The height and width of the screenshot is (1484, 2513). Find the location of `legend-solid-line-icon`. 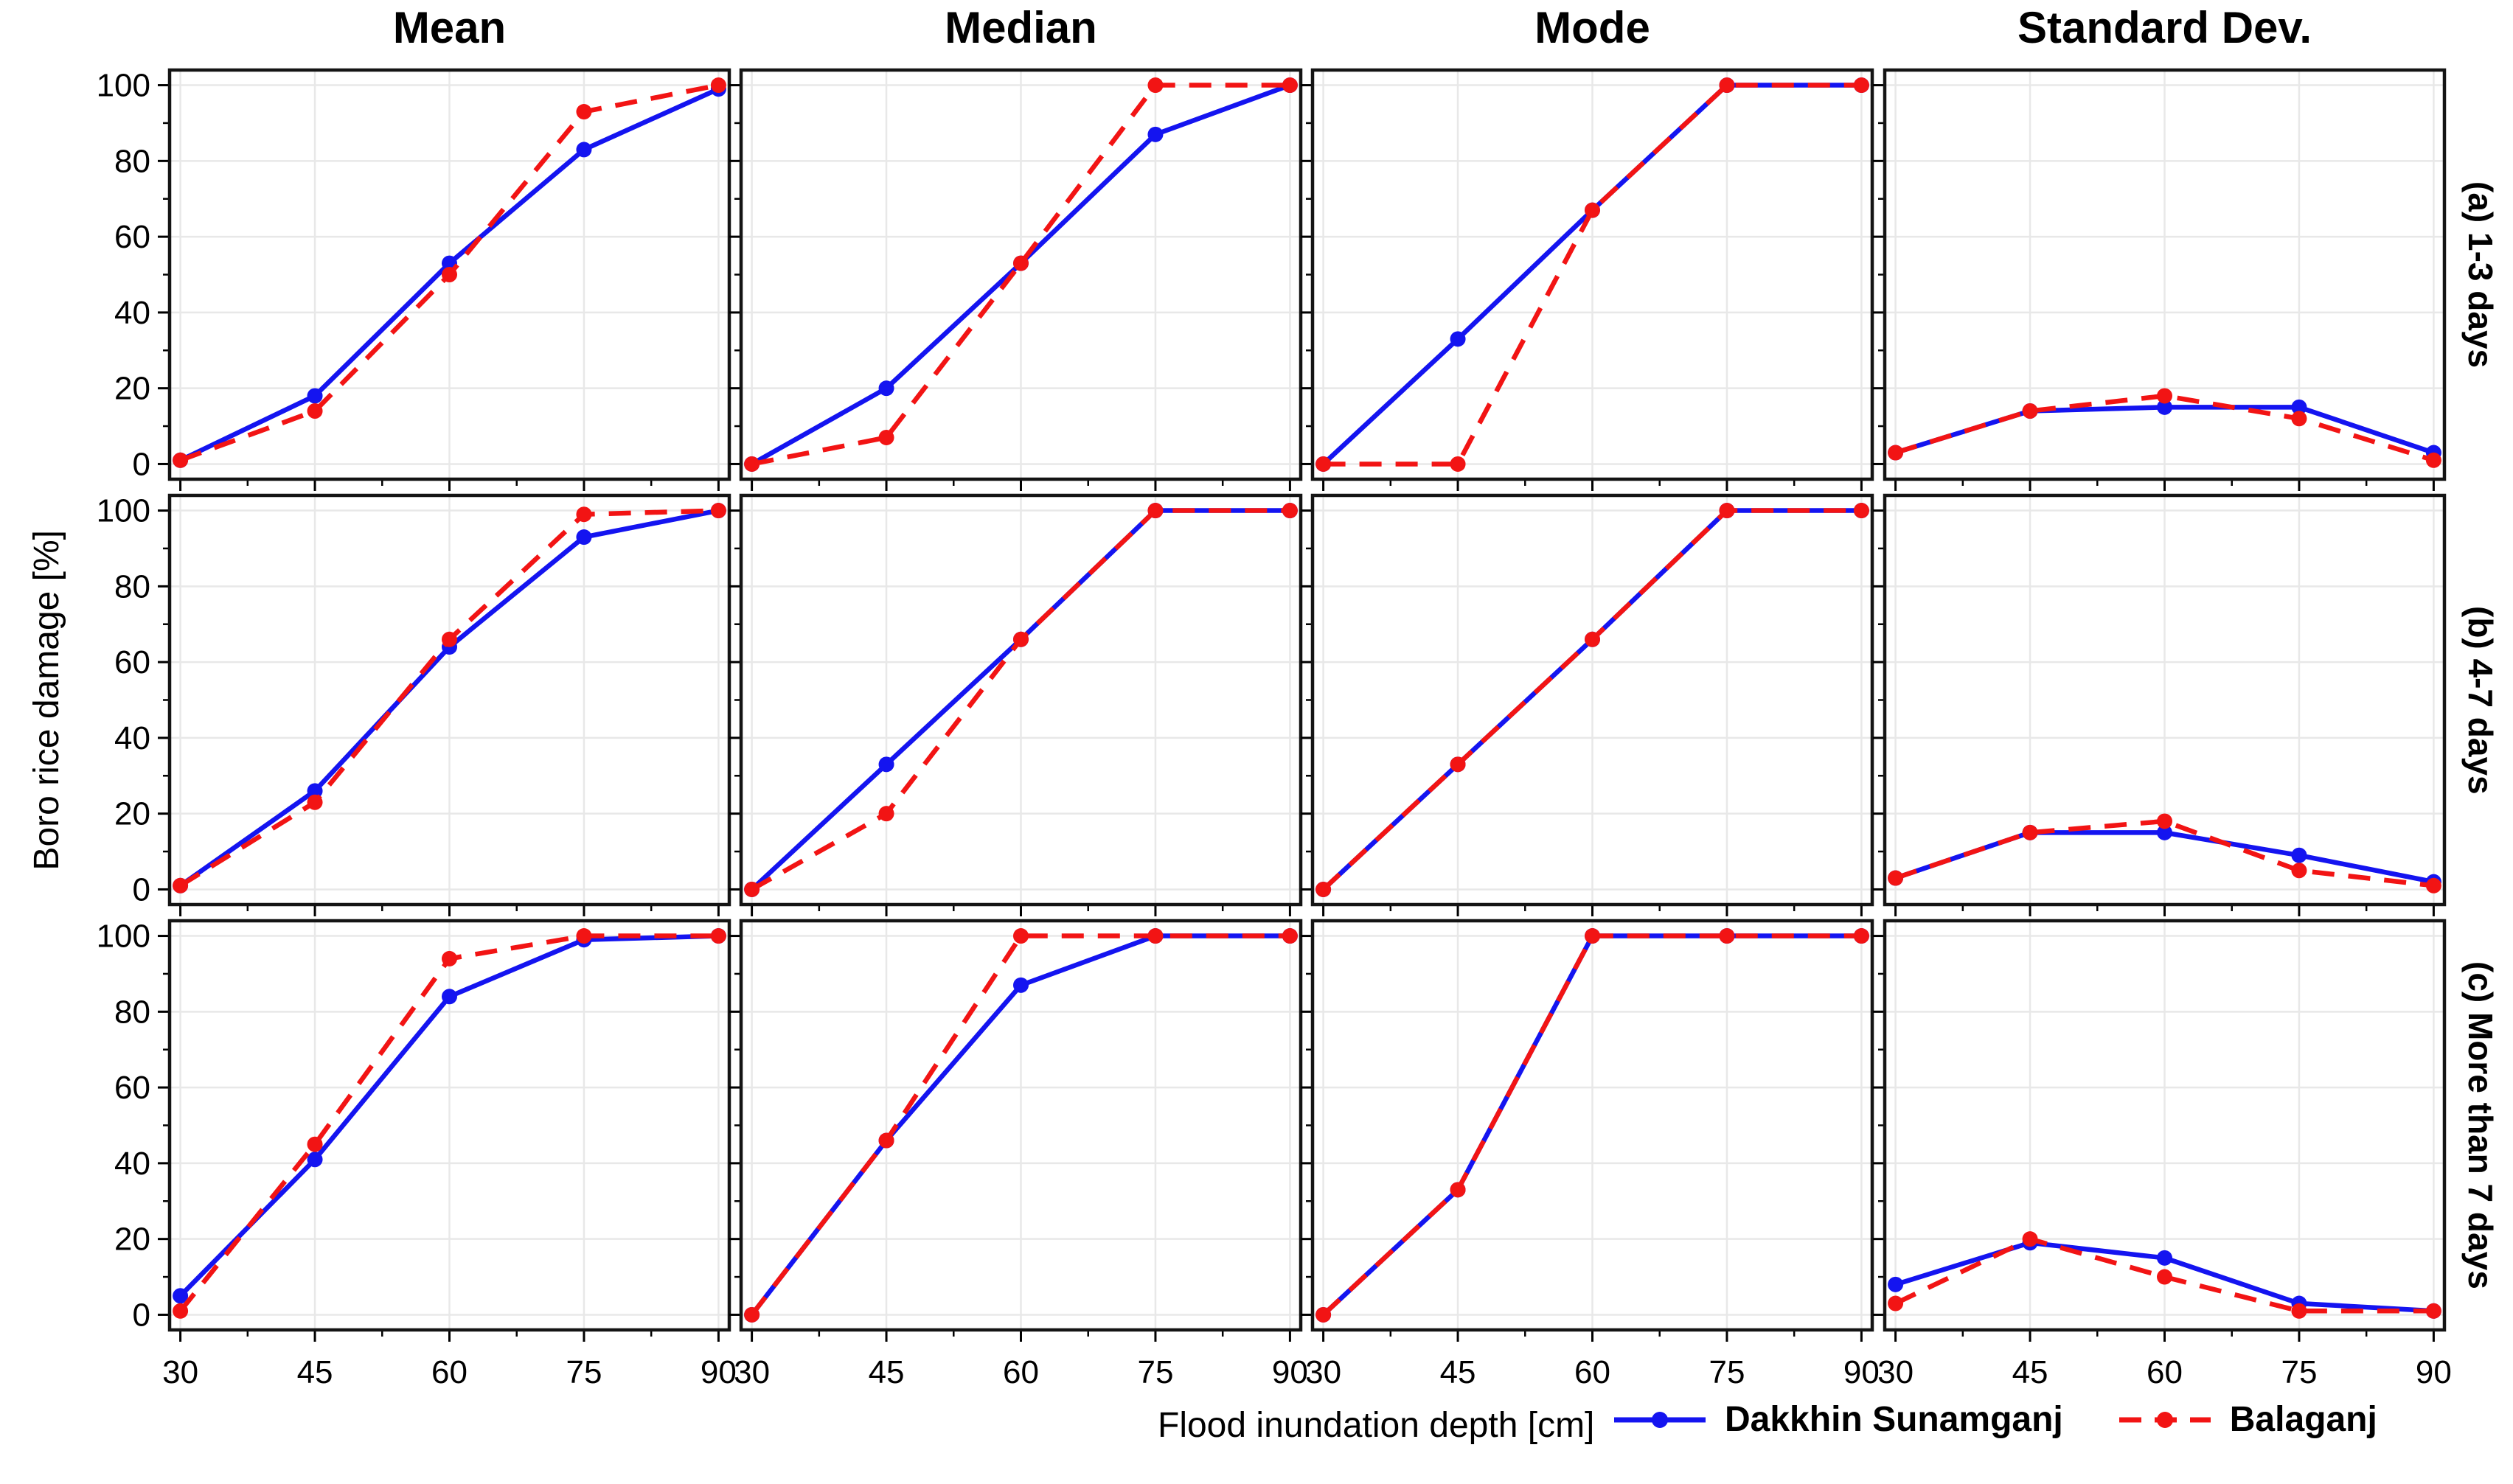

legend-solid-line-icon is located at coordinates (1660, 1420).